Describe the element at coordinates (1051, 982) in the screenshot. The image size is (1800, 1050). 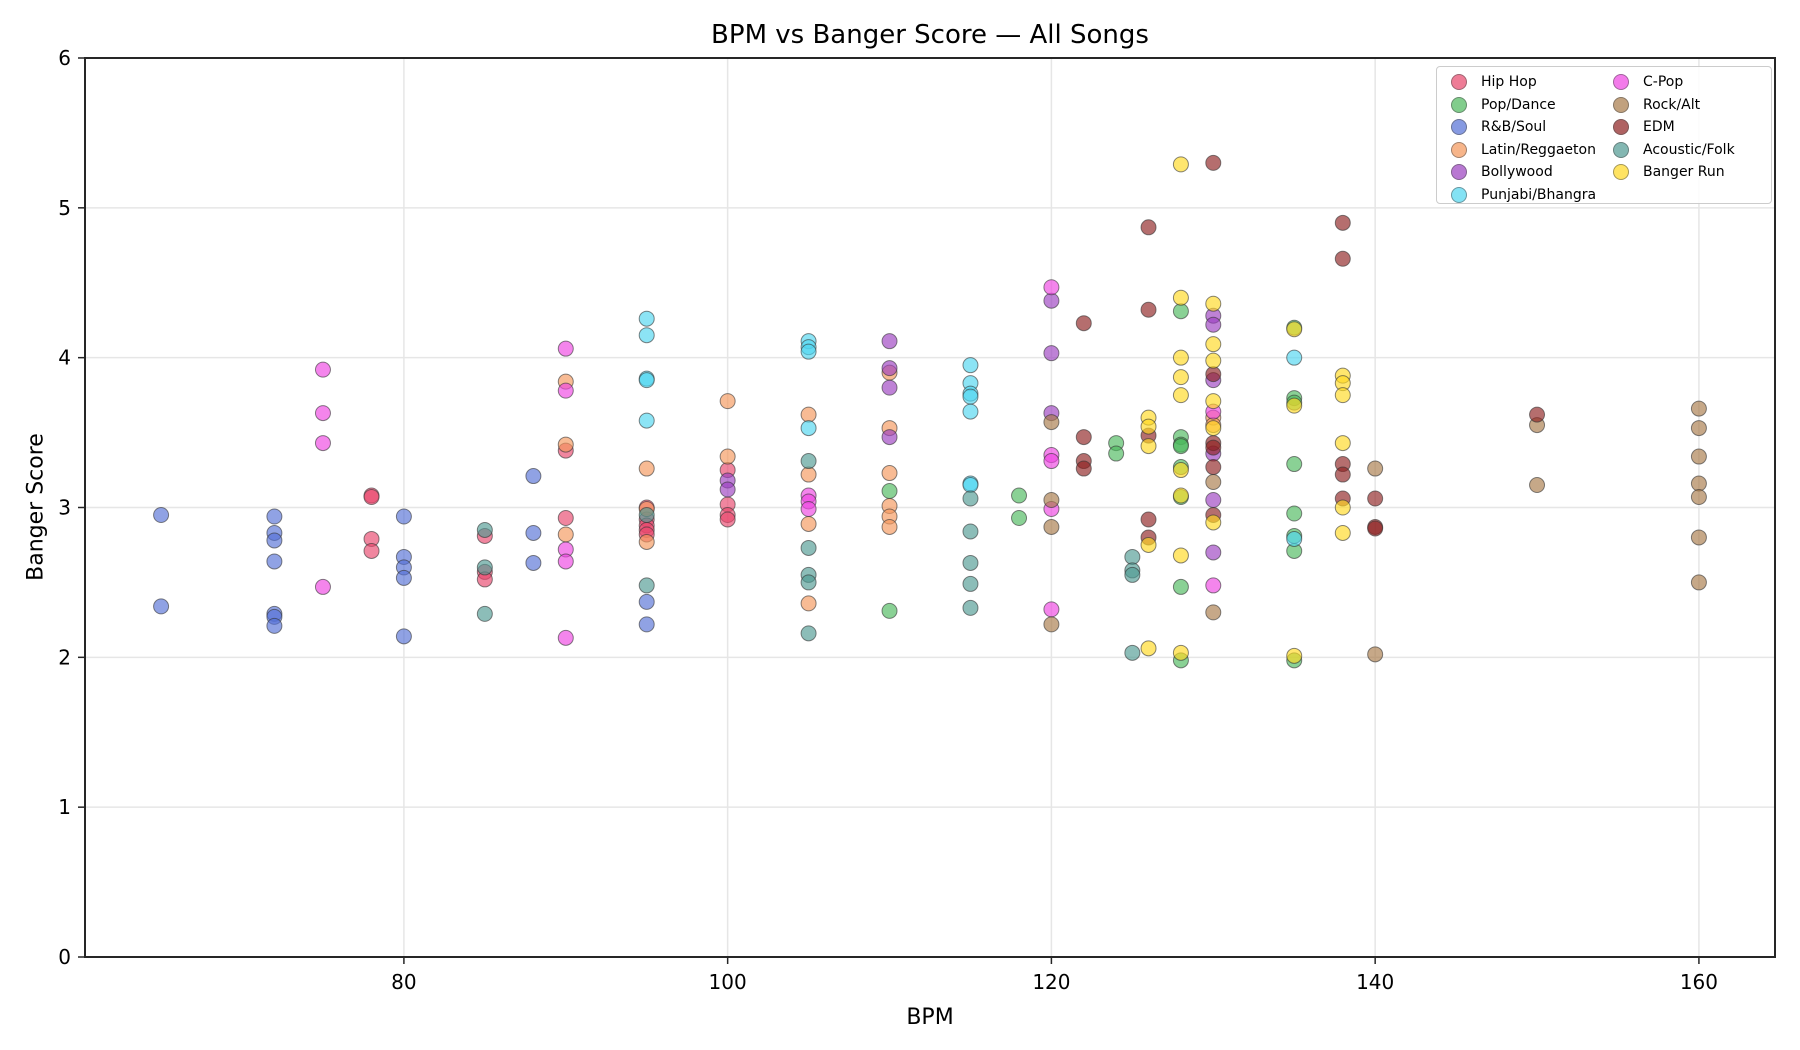
I see `x-tick-label: 120` at that location.